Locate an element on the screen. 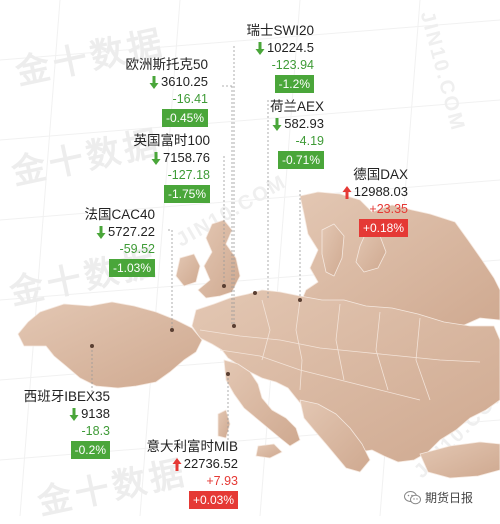 Image resolution: width=500 pixels, height=524 pixels. index-netherlands: 荷兰AEX 582.93 -4.19 -0.71% is located at coordinates (297, 133).